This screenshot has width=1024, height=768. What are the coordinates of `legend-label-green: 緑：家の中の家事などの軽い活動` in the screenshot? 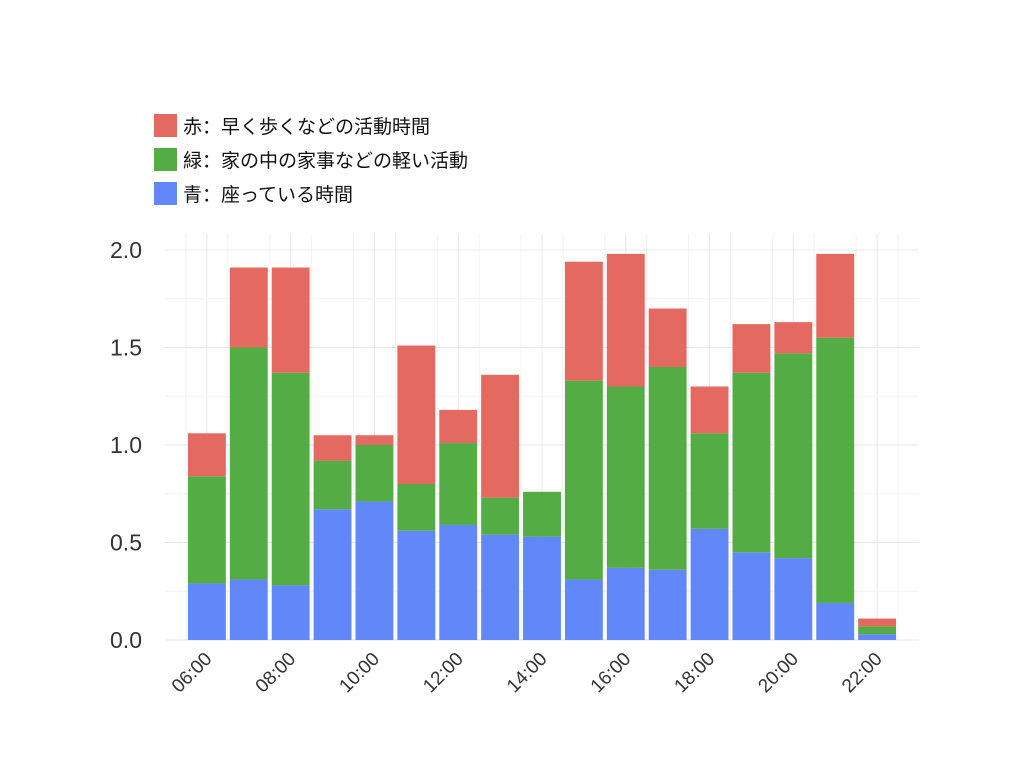 It's located at (326, 160).